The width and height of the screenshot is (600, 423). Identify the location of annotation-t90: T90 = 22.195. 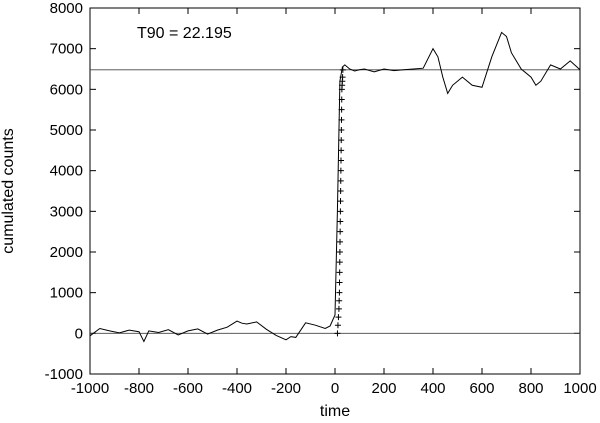
(184, 33).